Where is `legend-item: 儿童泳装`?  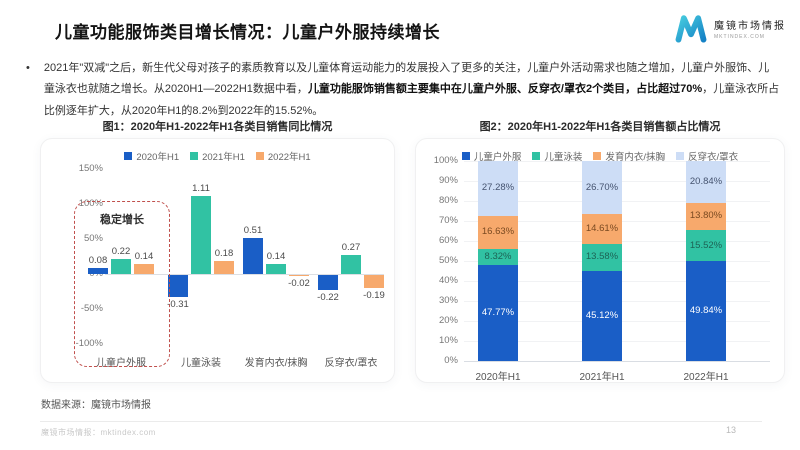
legend-item: 儿童泳装 is located at coordinates (557, 156).